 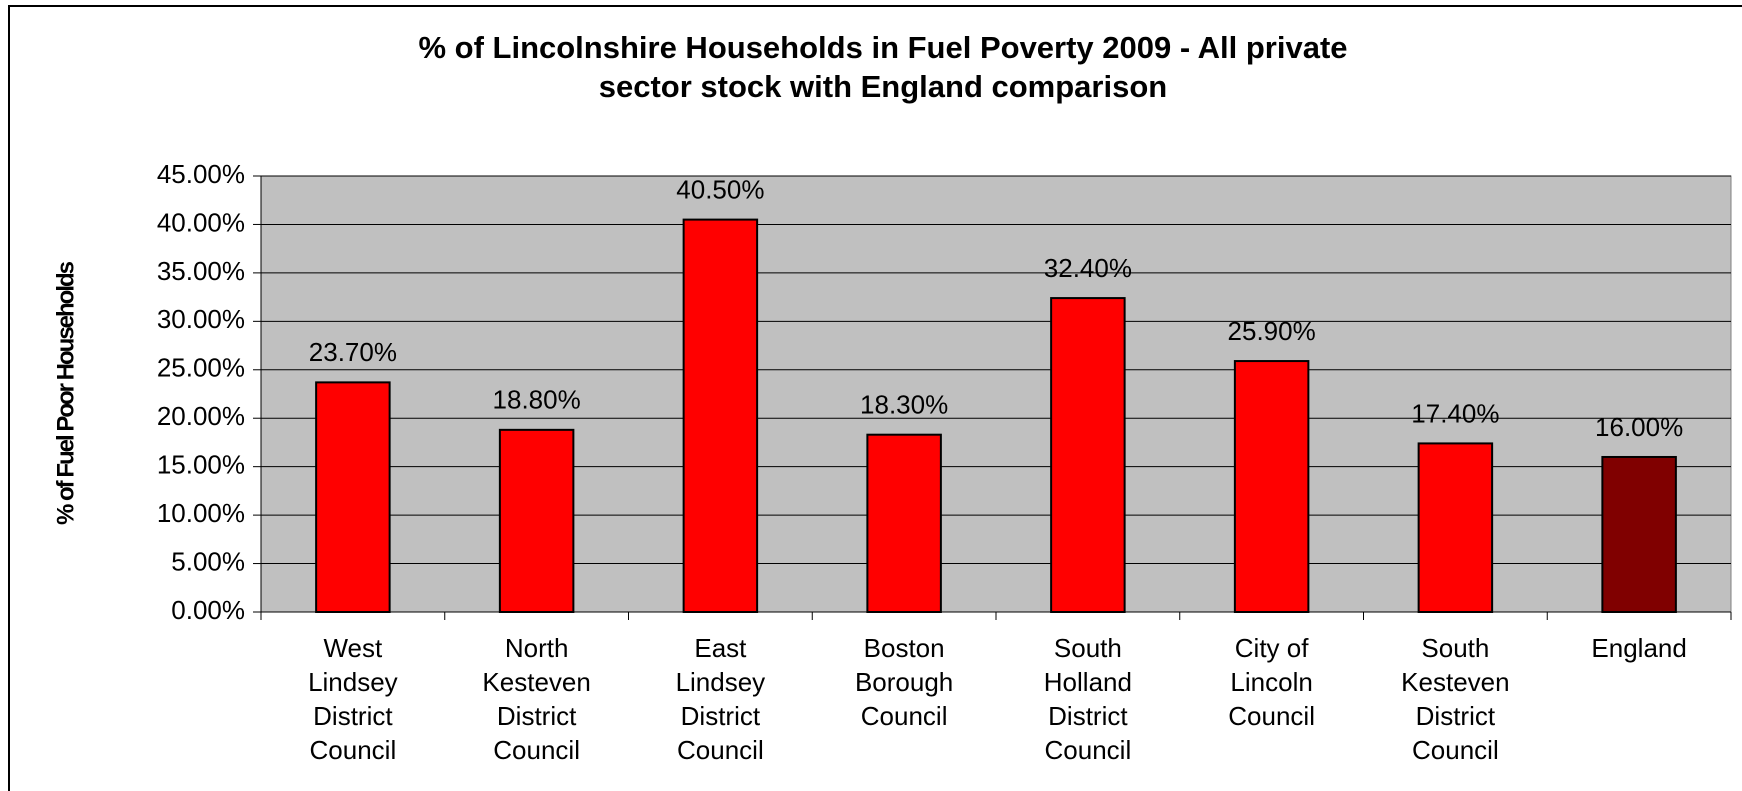 I want to click on y-tick-label: 5.00%, so click(x=208, y=561).